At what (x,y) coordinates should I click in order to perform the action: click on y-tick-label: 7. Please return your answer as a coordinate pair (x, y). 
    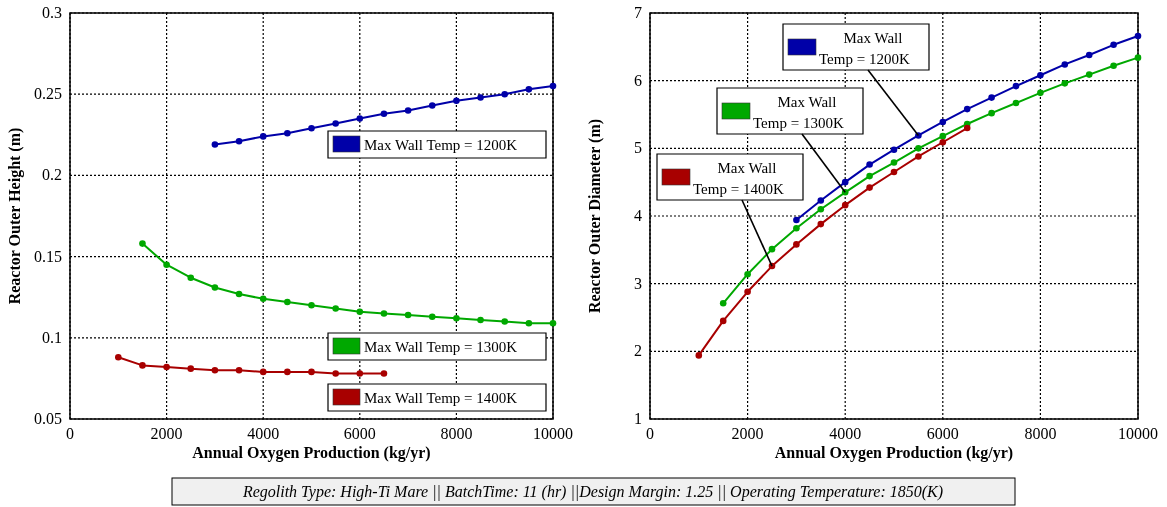
    Looking at the image, I should click on (638, 12).